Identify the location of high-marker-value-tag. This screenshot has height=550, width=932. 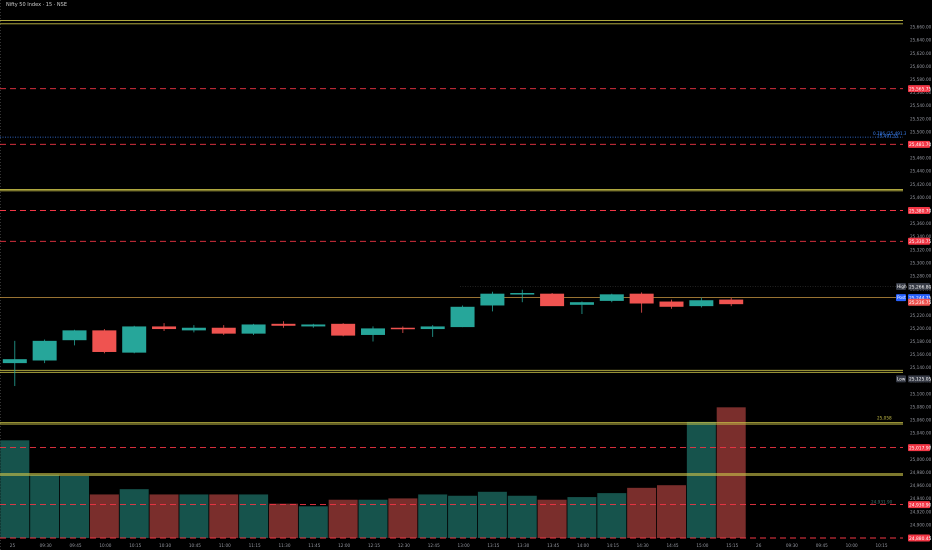
(919, 286).